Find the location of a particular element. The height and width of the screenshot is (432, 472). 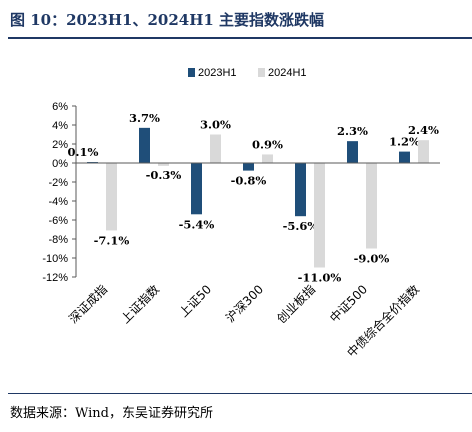

category-label-3: 沪深300 is located at coordinates (244, 303).